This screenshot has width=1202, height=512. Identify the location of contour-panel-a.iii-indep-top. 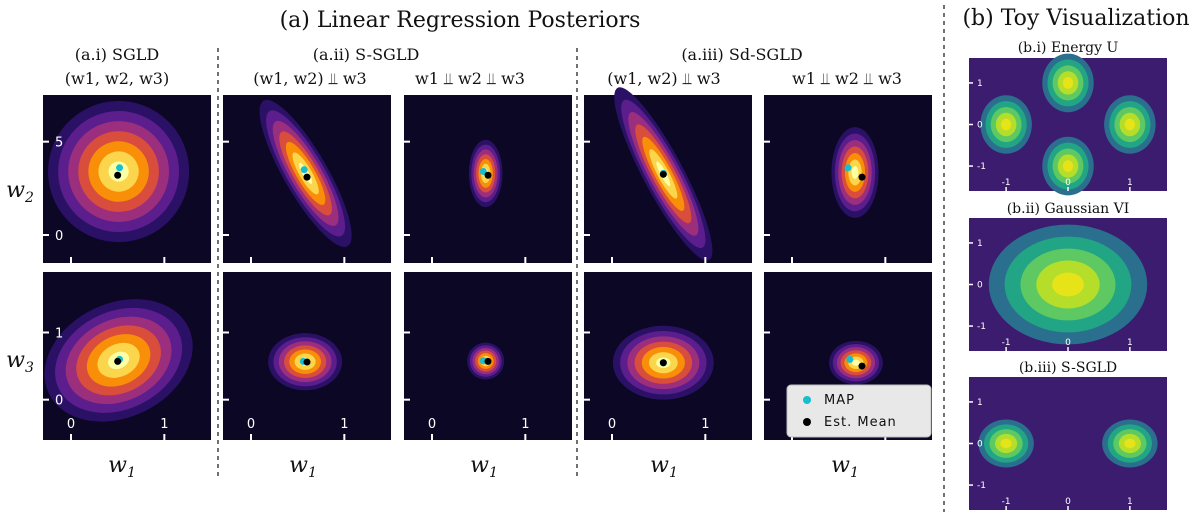
(848, 179).